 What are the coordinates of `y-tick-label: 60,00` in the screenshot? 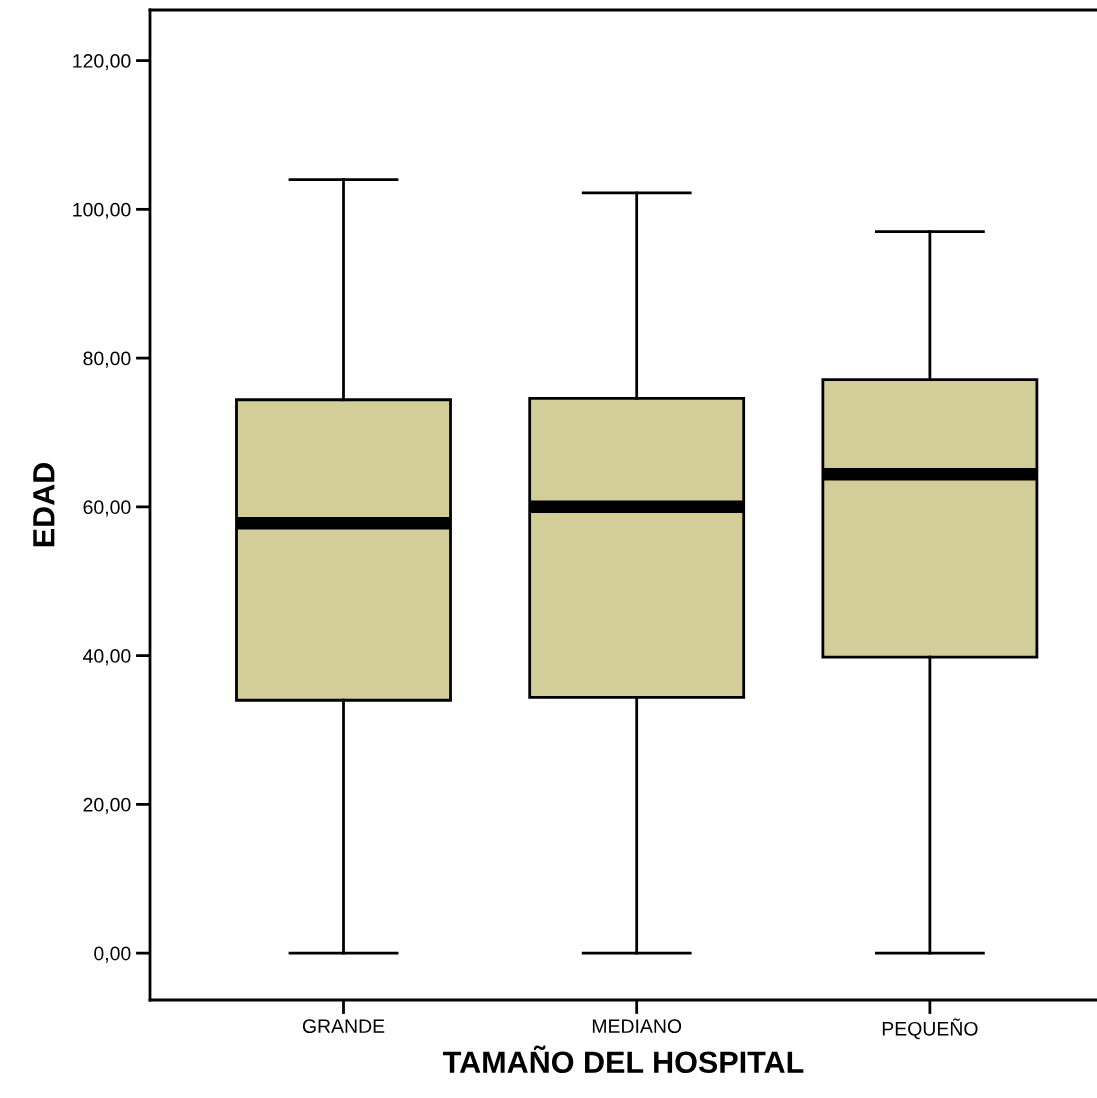 It's located at (107, 508).